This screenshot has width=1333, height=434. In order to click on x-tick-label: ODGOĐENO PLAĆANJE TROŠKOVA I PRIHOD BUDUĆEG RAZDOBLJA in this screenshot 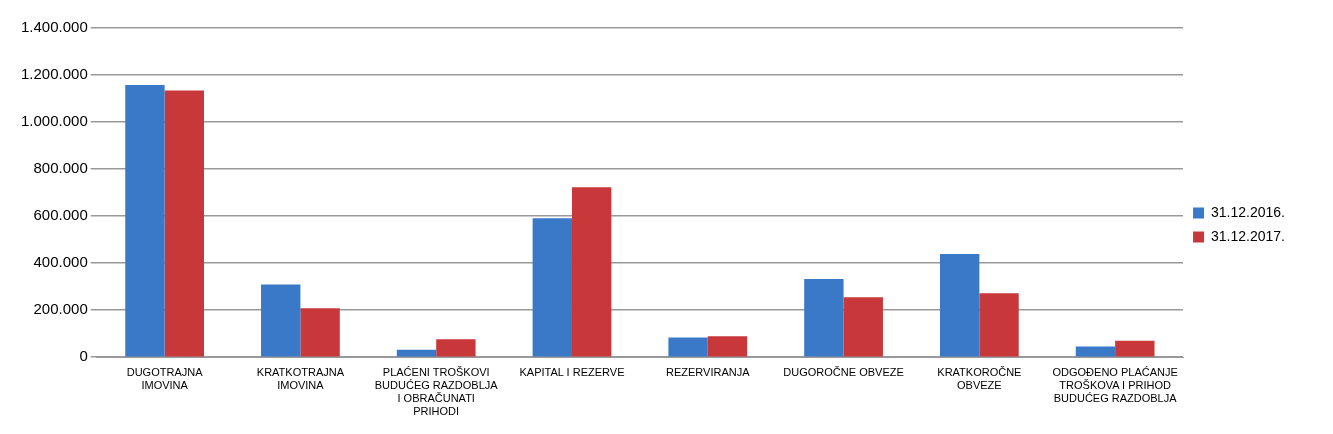, I will do `click(1115, 385)`.